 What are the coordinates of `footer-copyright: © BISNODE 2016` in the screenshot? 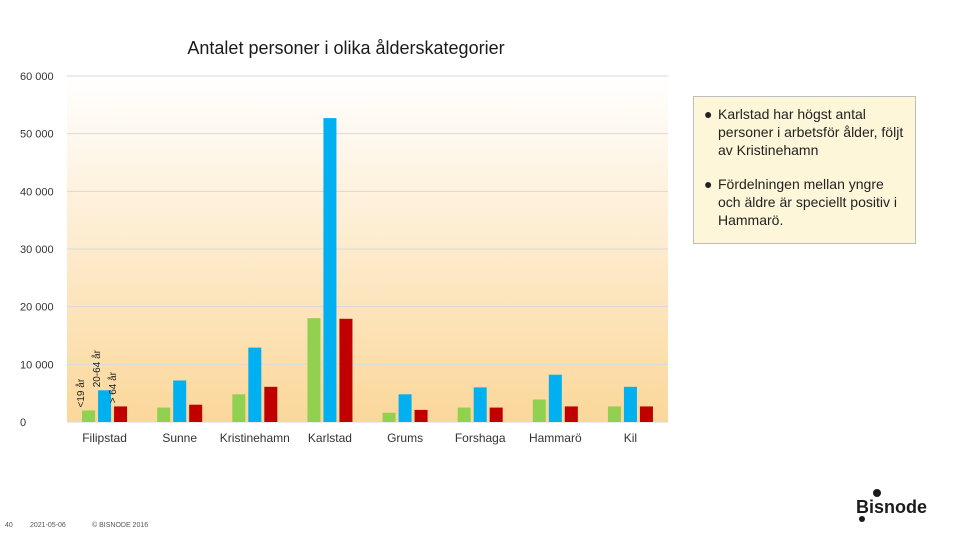 It's located at (120, 525).